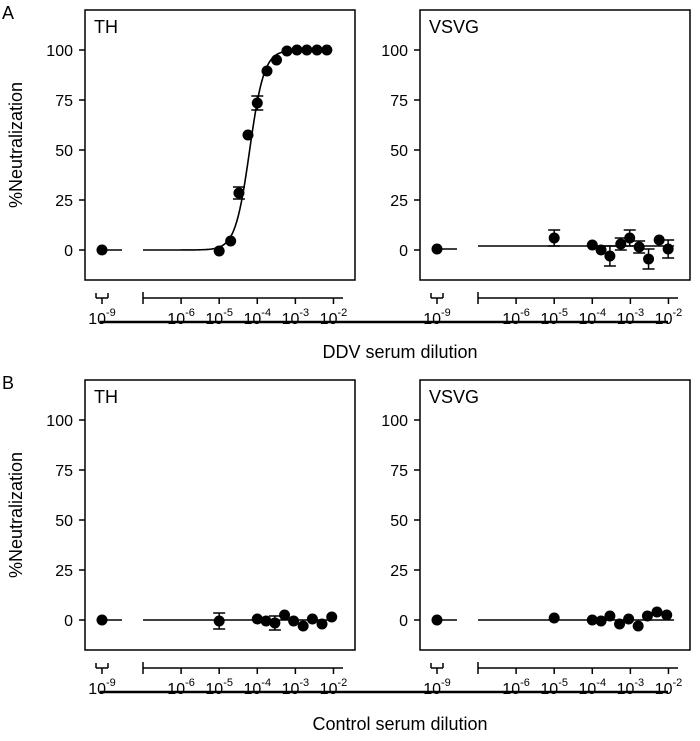 The image size is (700, 741). What do you see at coordinates (59, 51) in the screenshot?
I see `y-tick-label-a-th: 100` at bounding box center [59, 51].